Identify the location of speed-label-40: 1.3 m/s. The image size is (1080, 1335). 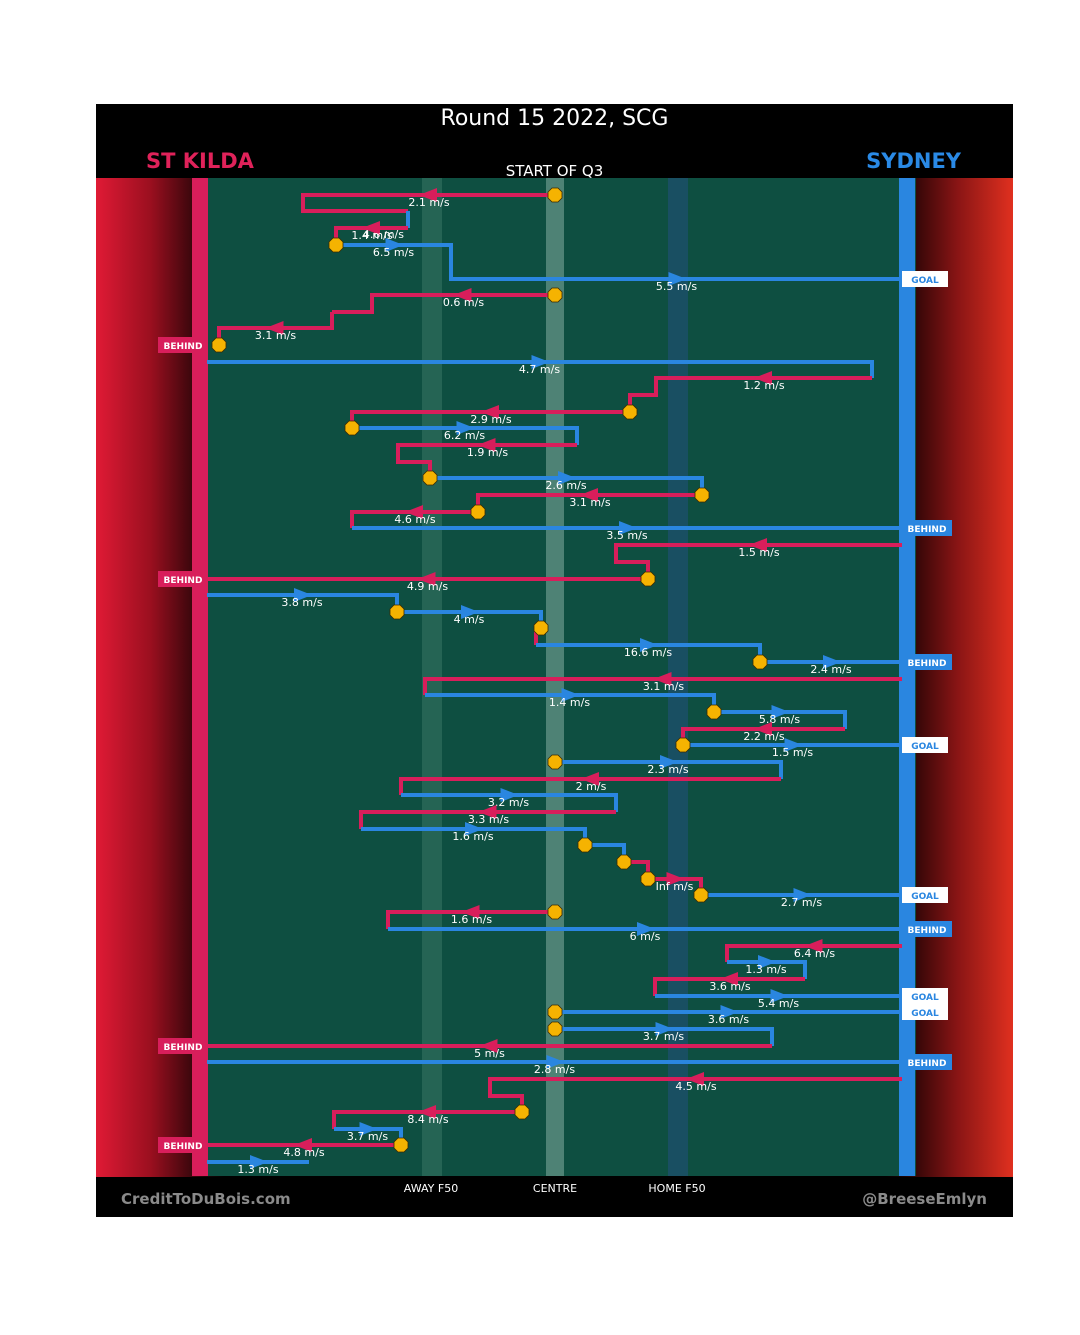
(765, 969).